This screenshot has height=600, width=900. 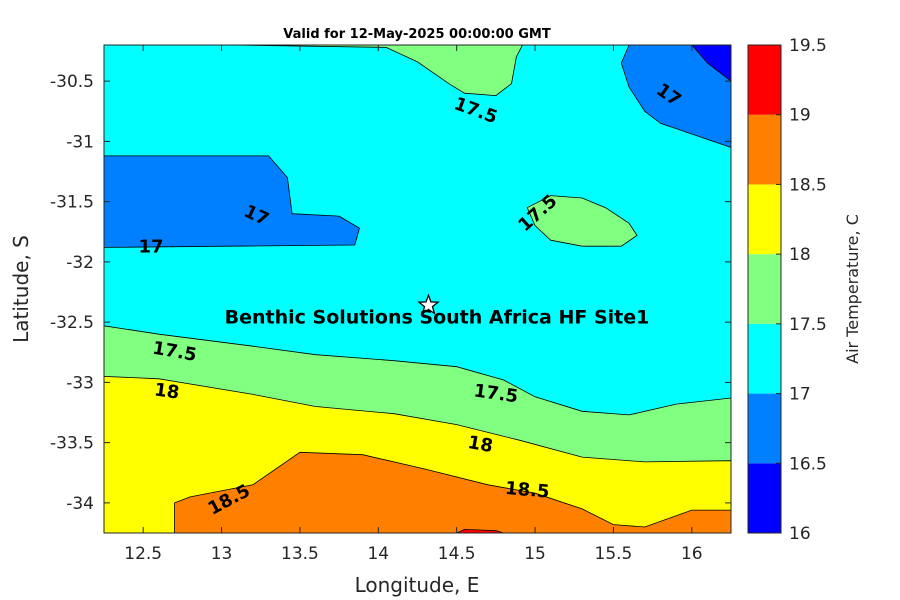 I want to click on y-axis-label: Latitude, S, so click(x=21, y=289).